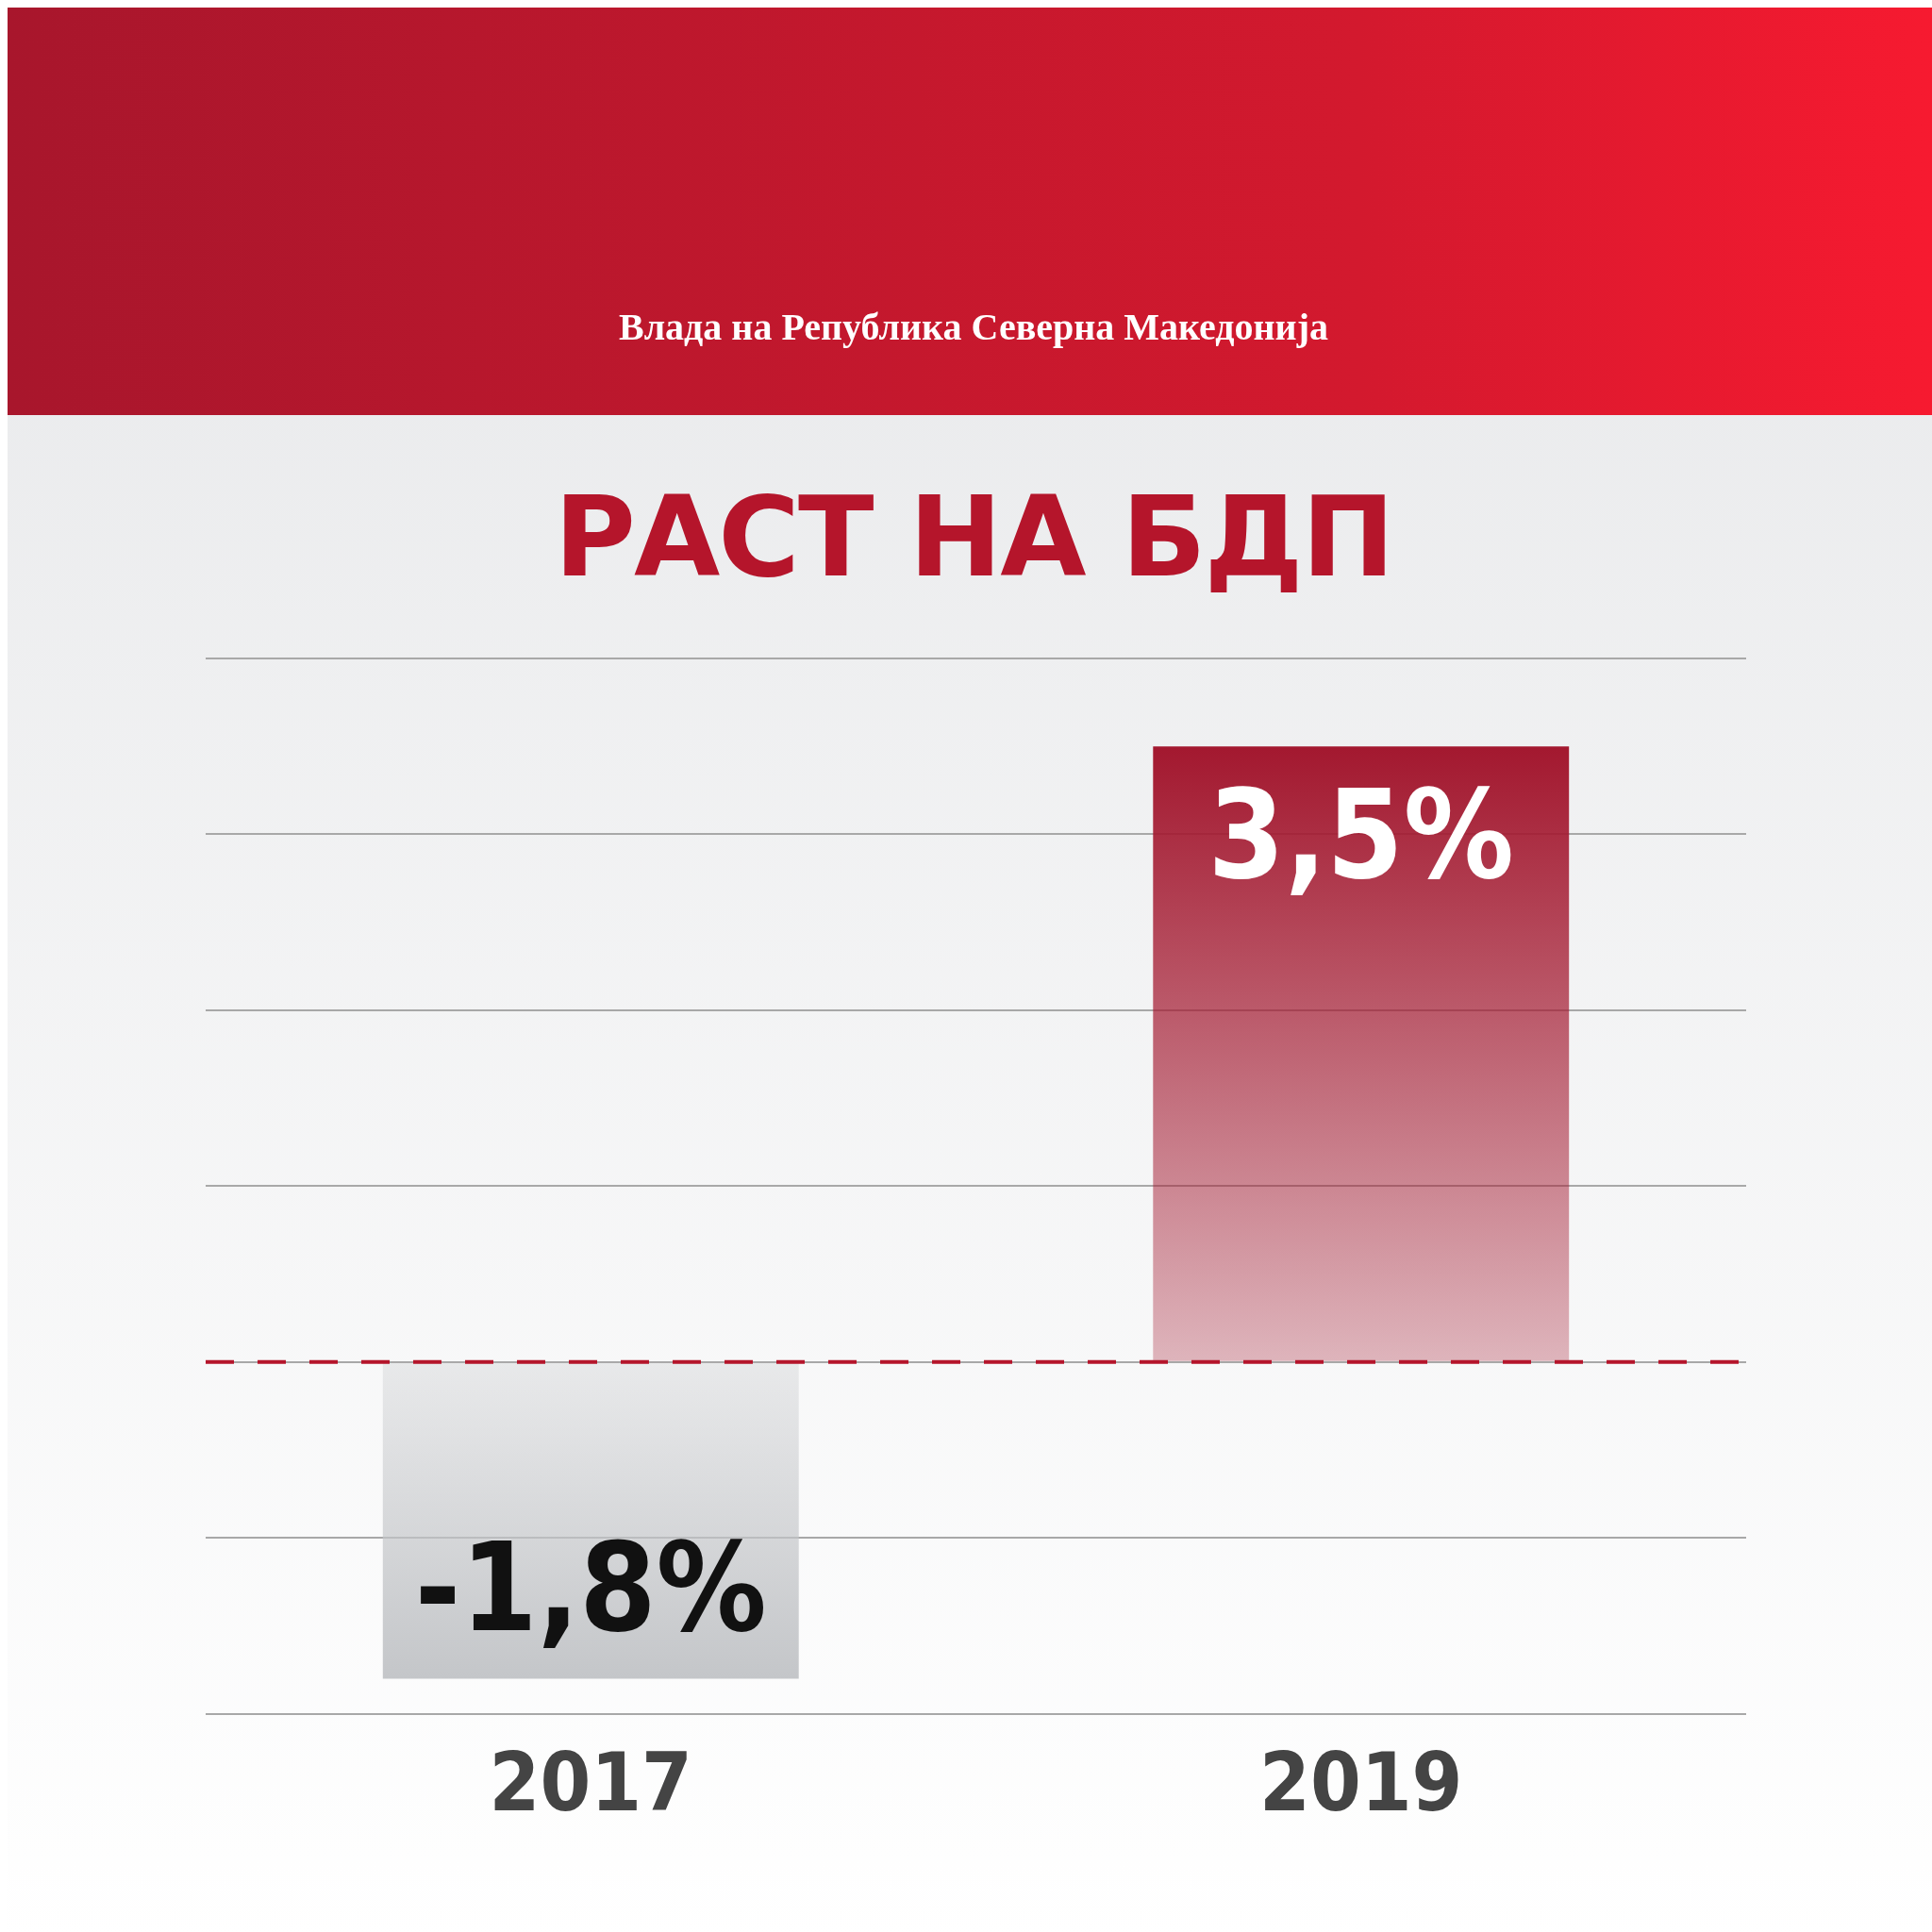 The height and width of the screenshot is (1932, 1932). I want to click on data-label: 3,5%, so click(1361, 835).